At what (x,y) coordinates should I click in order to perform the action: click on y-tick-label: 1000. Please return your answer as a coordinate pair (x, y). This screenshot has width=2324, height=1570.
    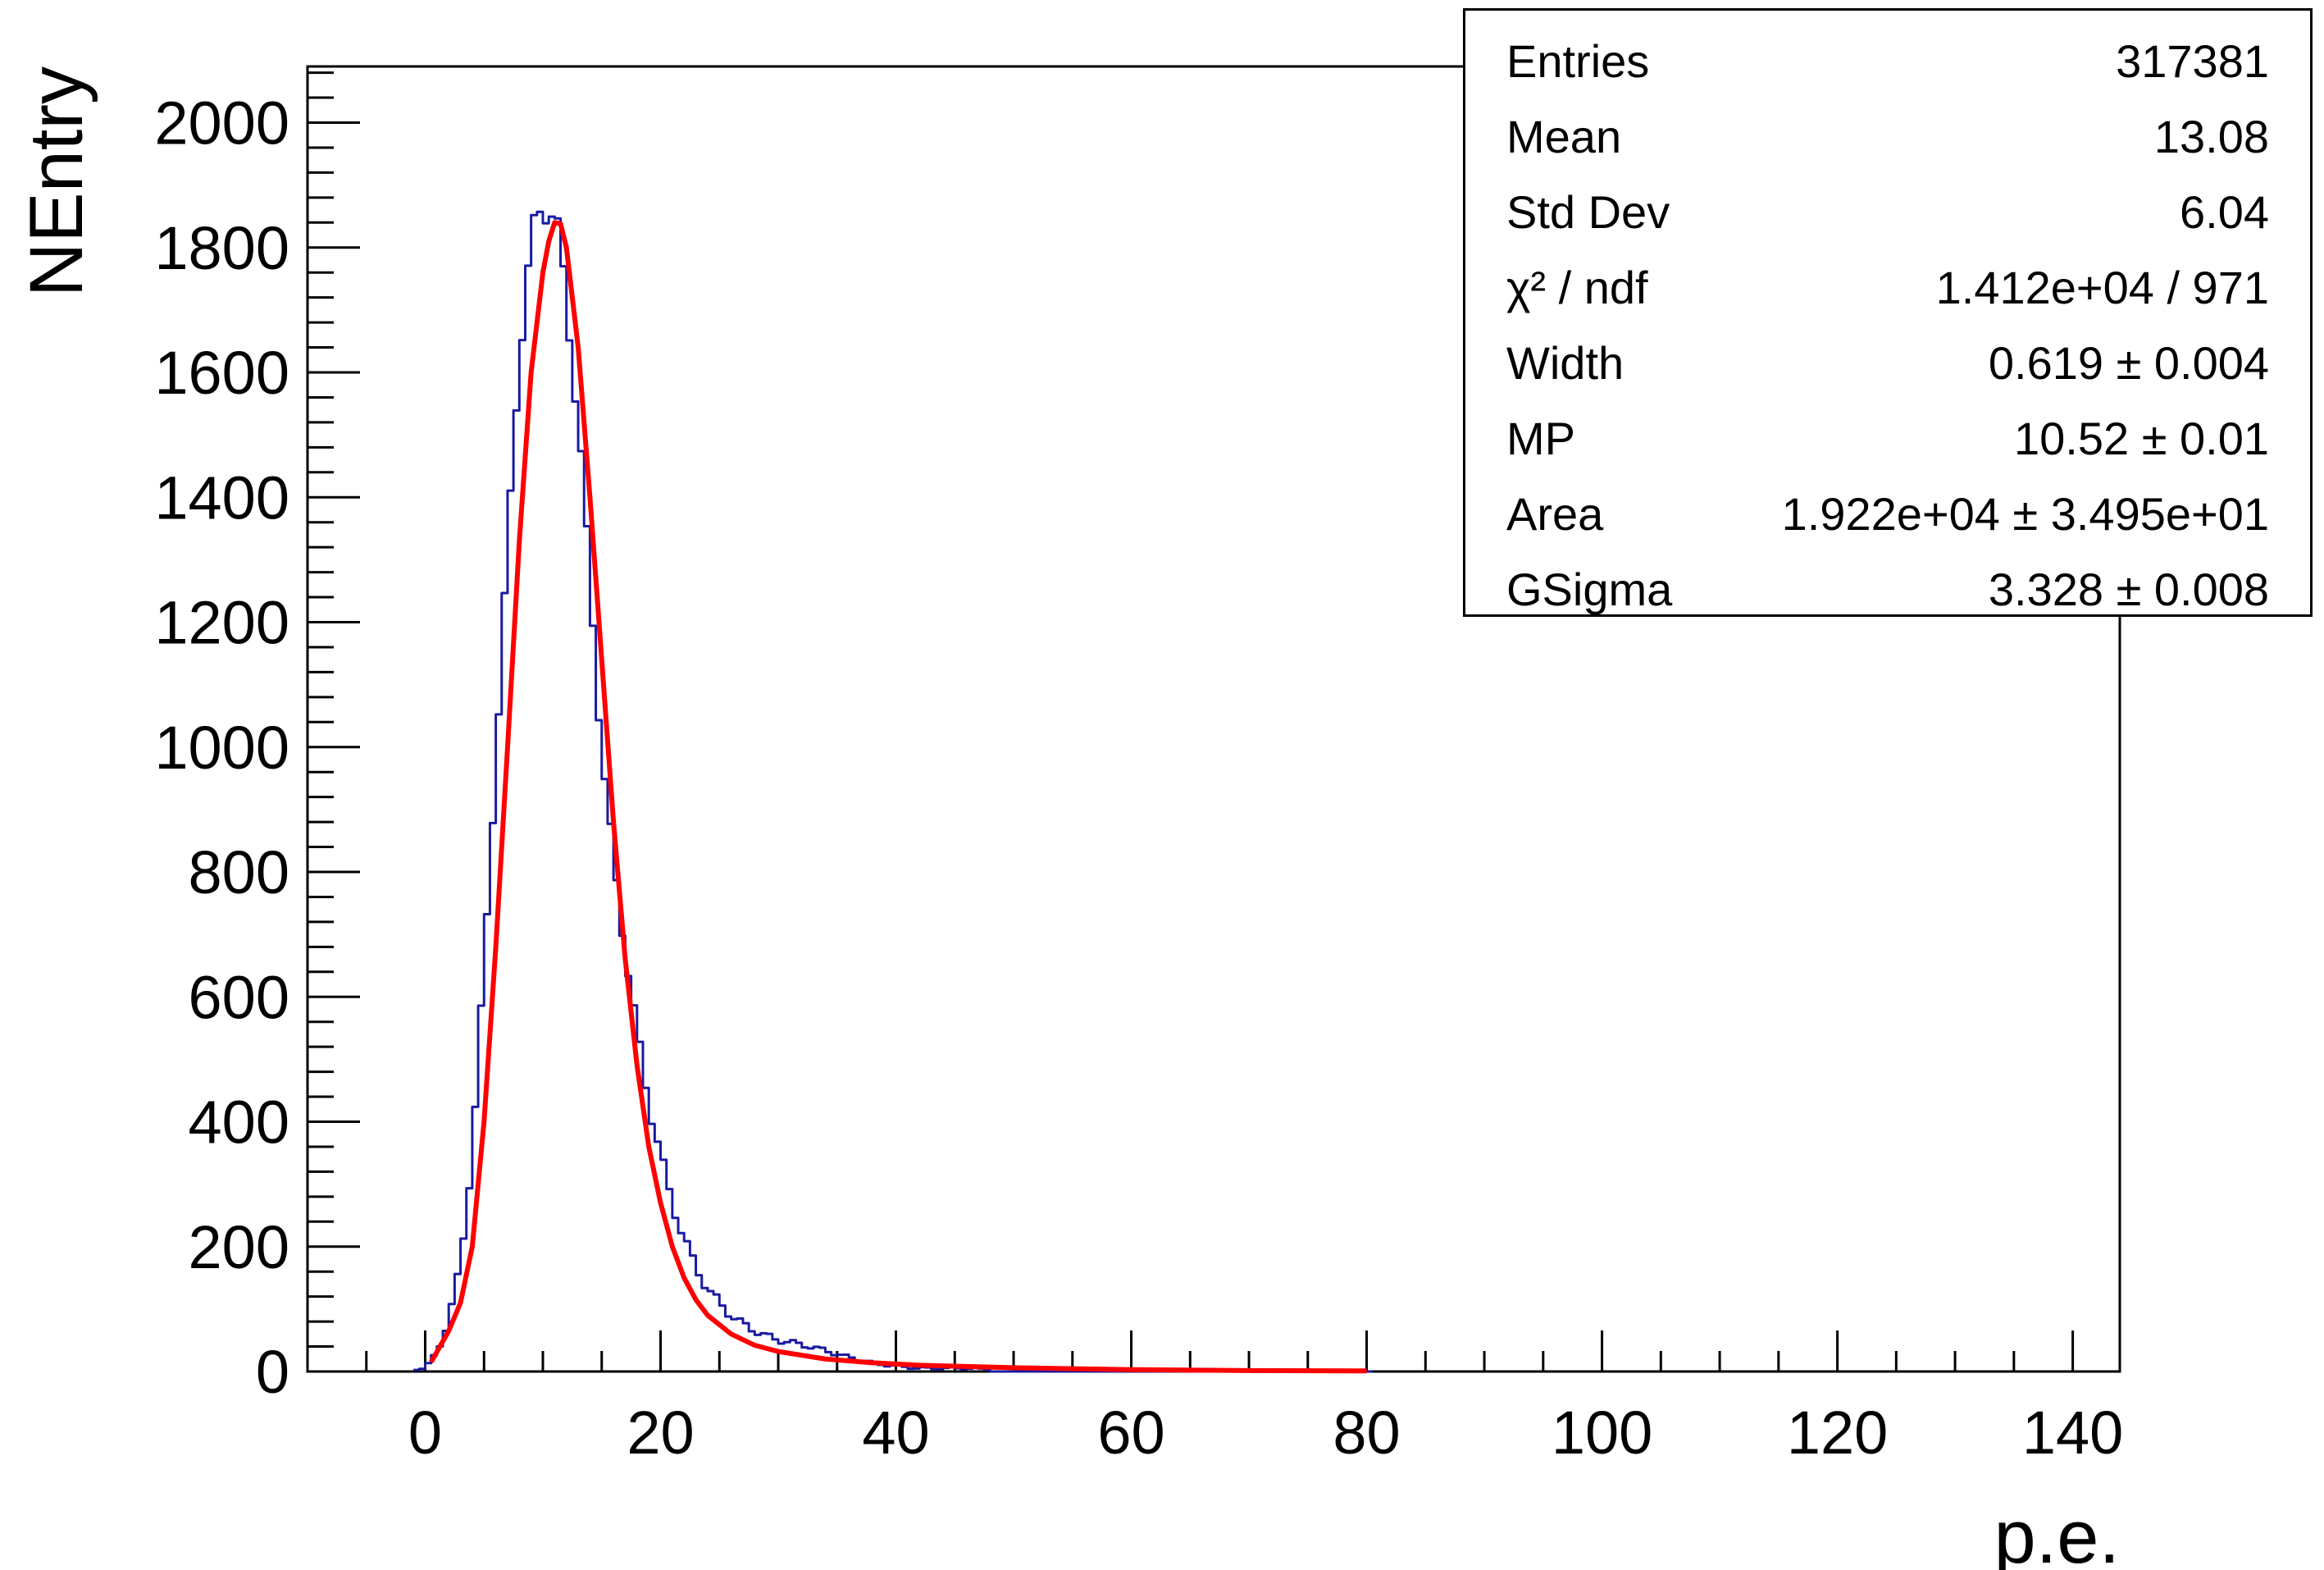
    Looking at the image, I should click on (221, 748).